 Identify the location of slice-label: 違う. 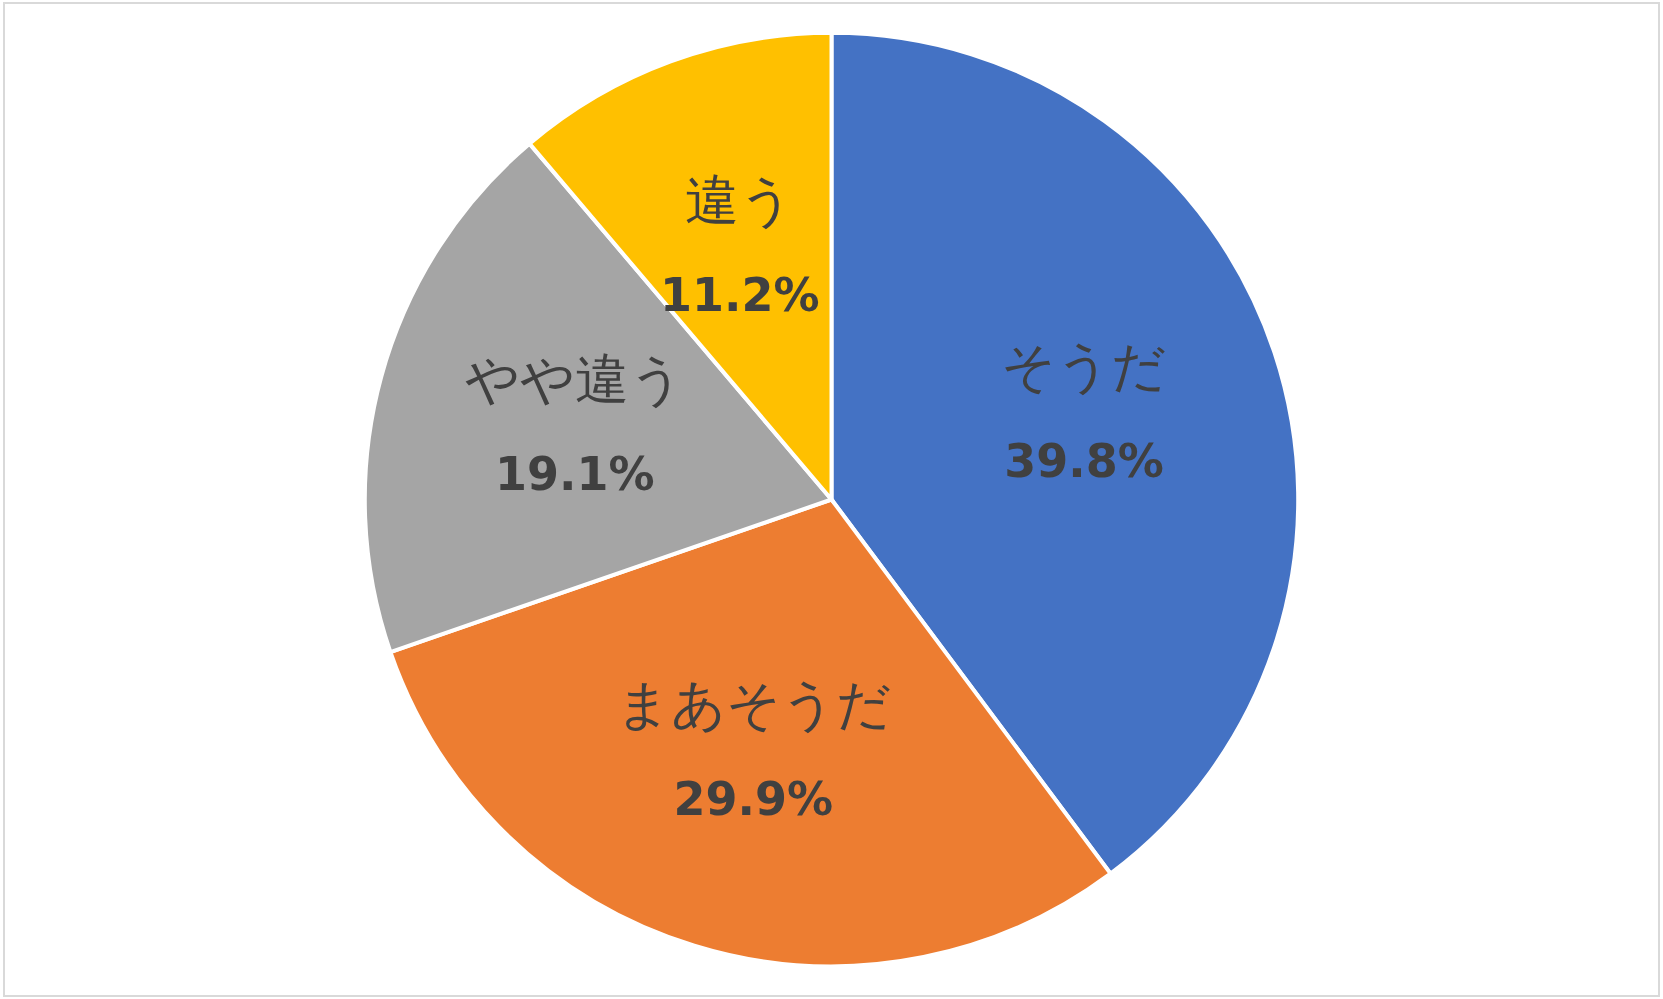
(740, 200).